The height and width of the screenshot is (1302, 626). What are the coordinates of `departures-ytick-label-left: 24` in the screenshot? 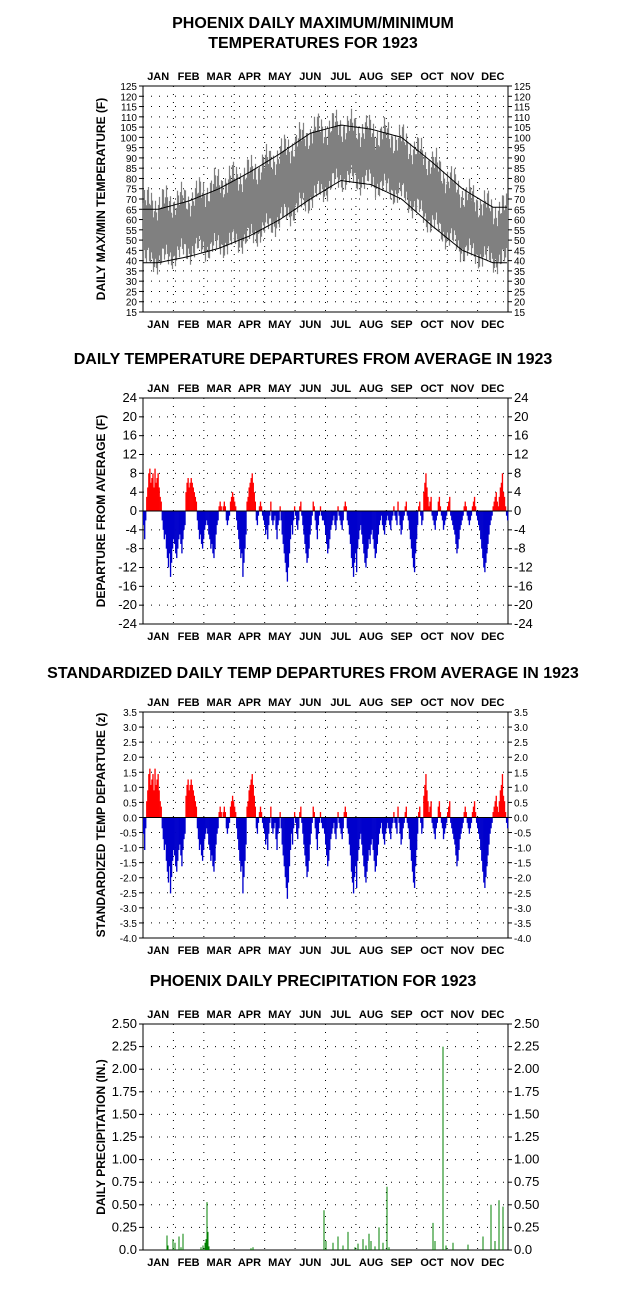 It's located at (130, 397).